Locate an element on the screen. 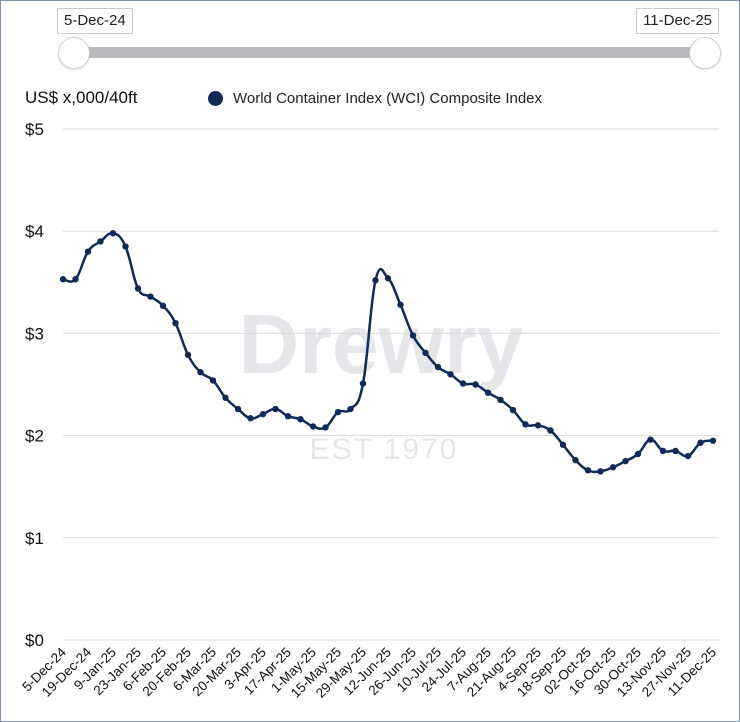 This screenshot has width=740, height=722. y-tick-label: $3 is located at coordinates (34, 333).